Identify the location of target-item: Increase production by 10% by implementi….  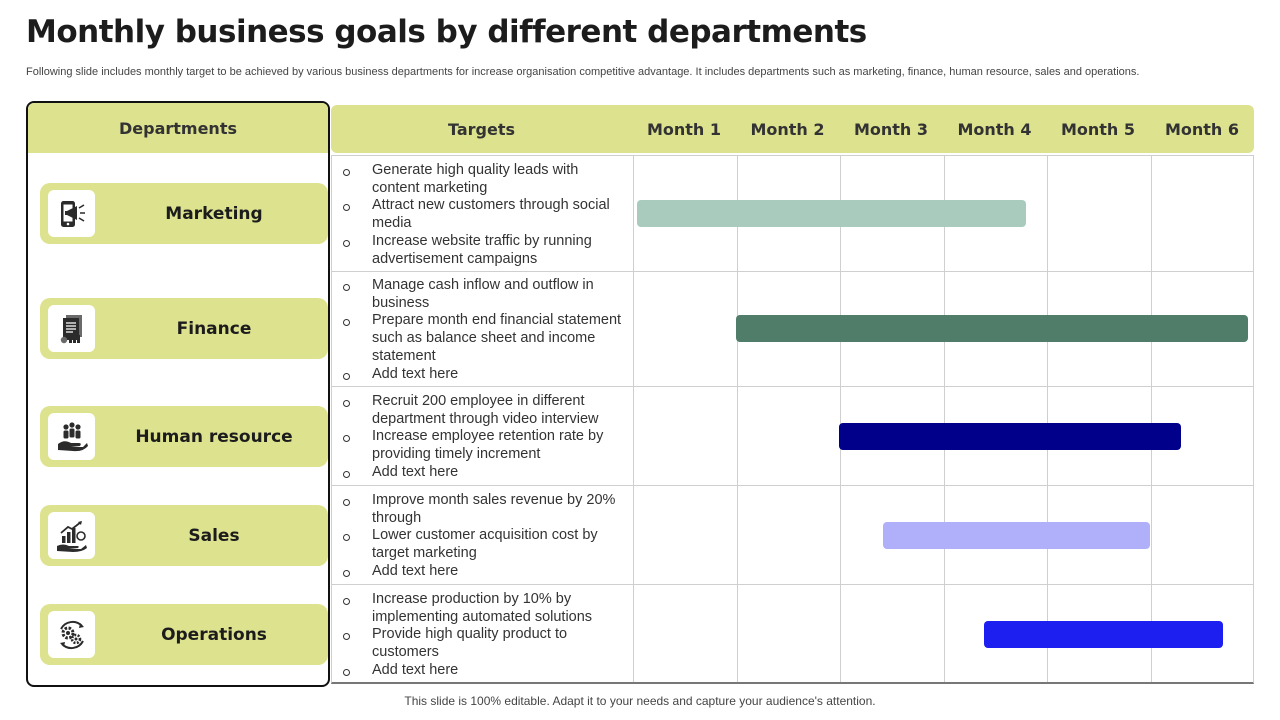
(485, 608).